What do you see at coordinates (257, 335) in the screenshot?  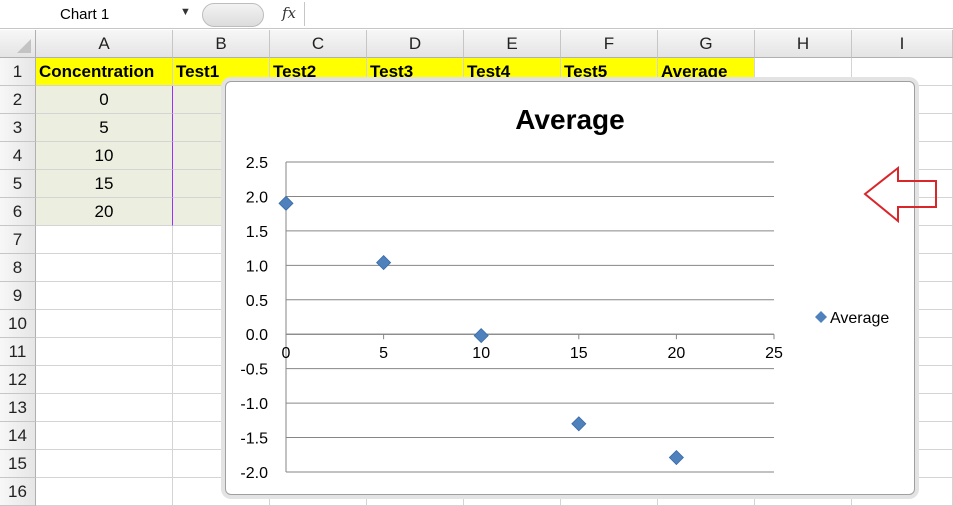 I see `y-tick-label: 0.0` at bounding box center [257, 335].